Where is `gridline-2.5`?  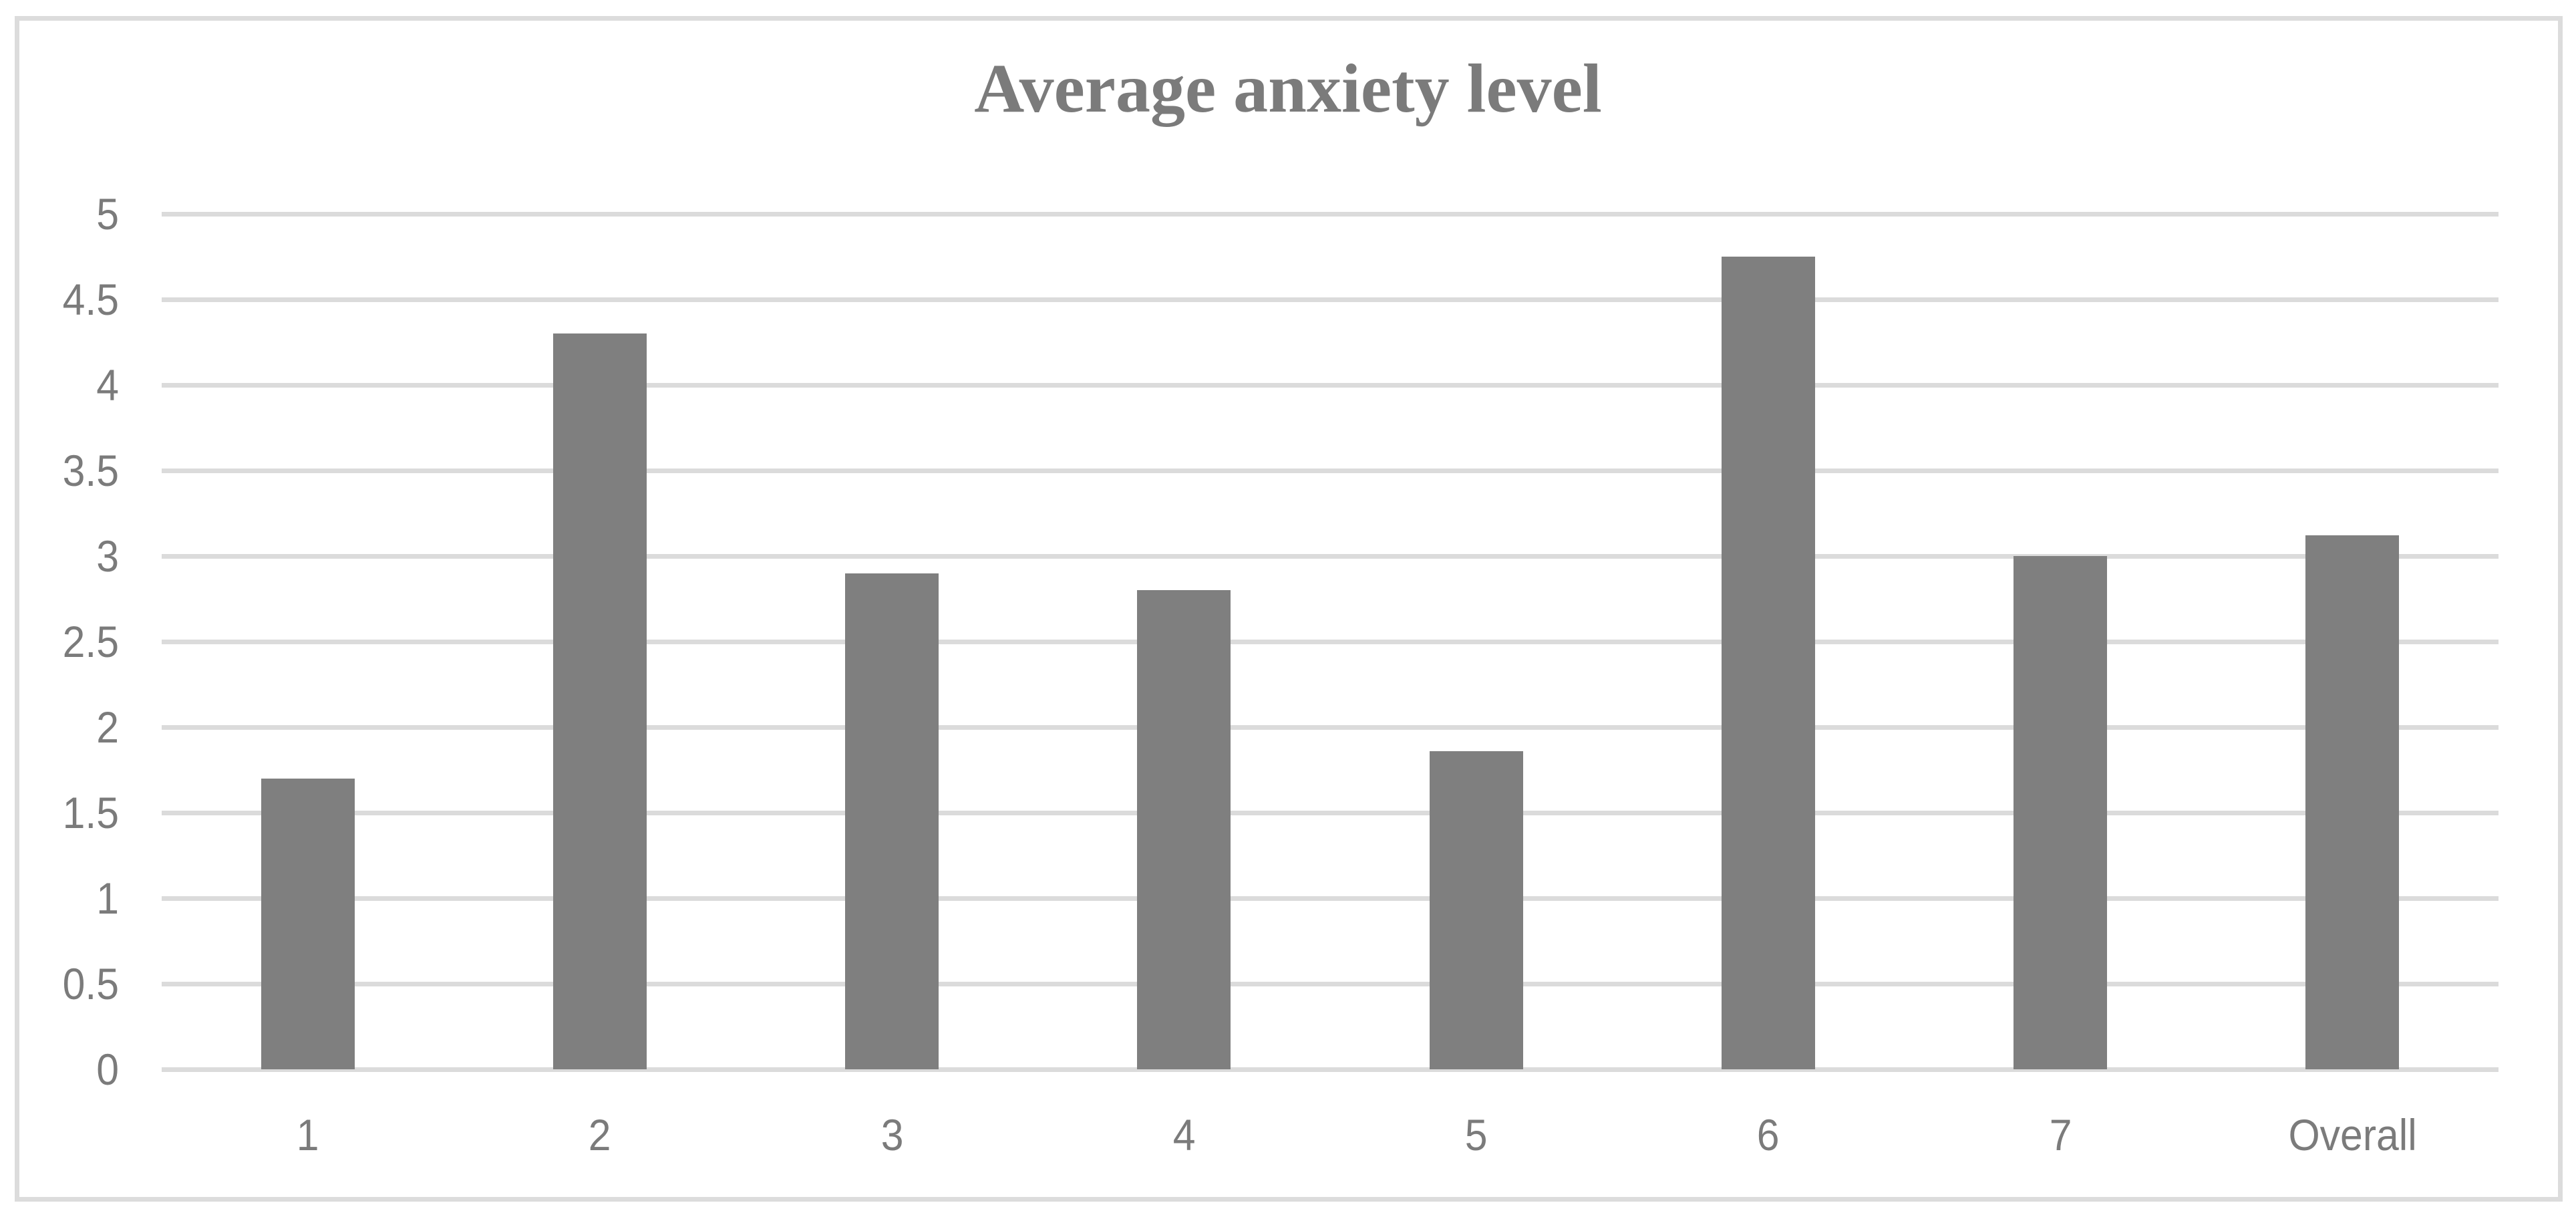
gridline-2.5 is located at coordinates (1330, 642).